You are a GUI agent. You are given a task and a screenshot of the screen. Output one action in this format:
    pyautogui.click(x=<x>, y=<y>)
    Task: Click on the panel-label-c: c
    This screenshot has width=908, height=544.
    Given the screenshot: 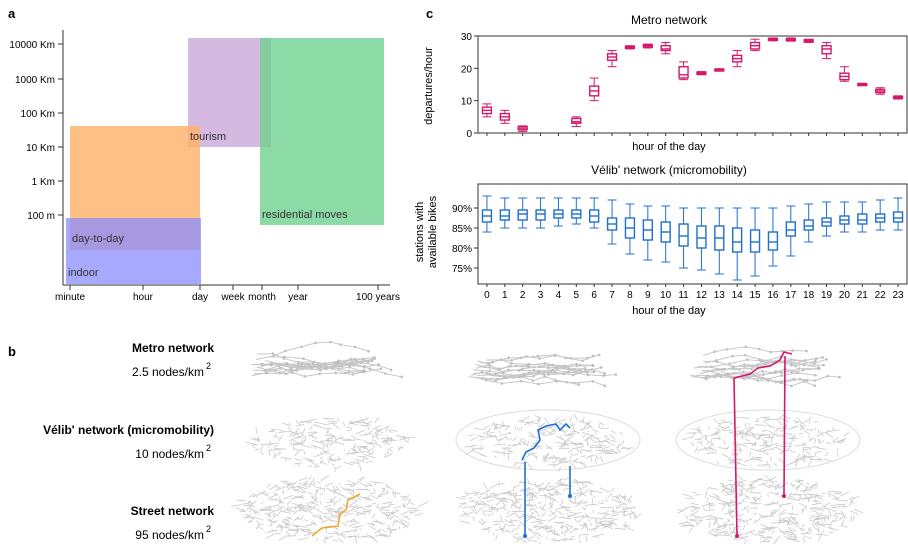 What is the action you would take?
    pyautogui.click(x=429, y=13)
    